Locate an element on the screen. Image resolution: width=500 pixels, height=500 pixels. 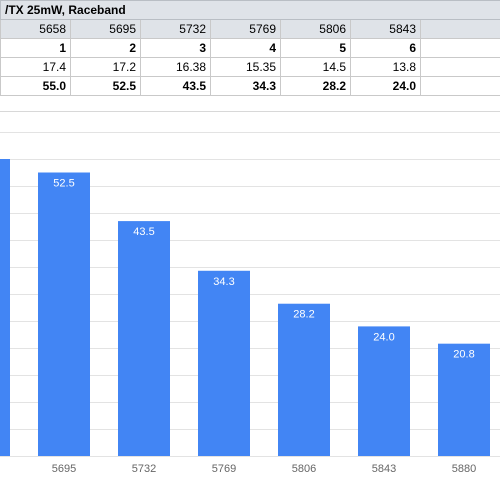
x-tick-label: 5880 is located at coordinates (464, 469).